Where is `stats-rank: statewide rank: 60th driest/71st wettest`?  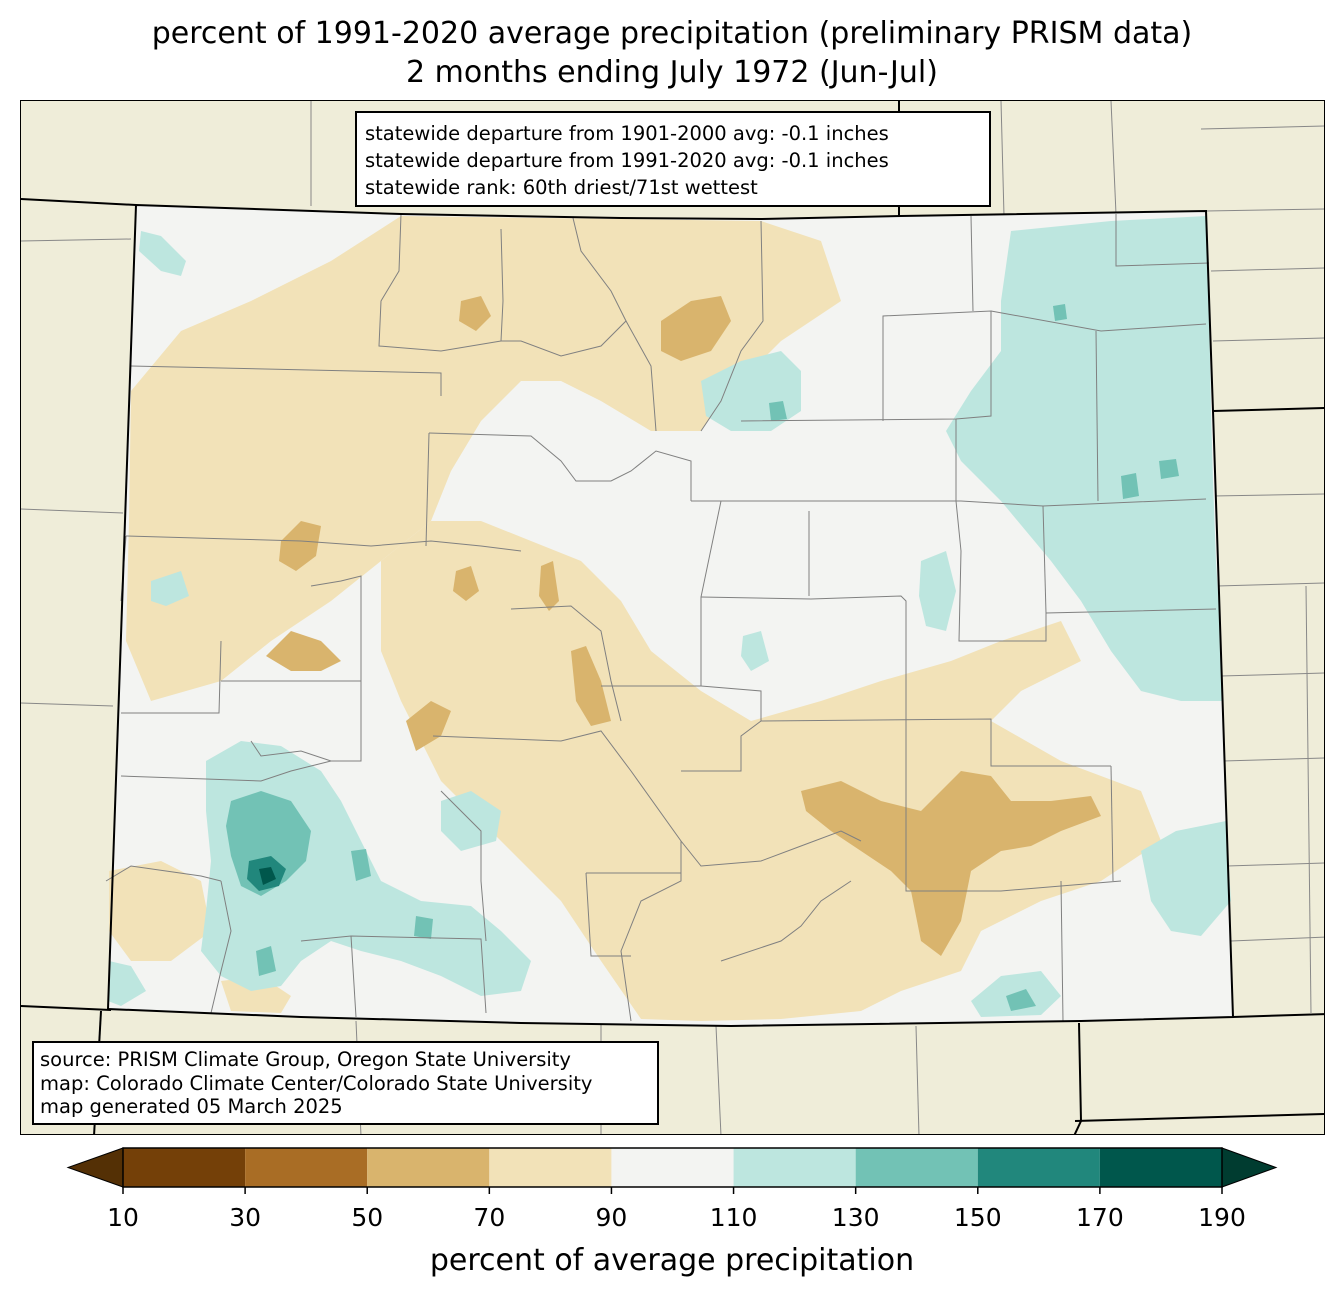 stats-rank: statewide rank: 60th driest/71st wettest is located at coordinates (561, 187).